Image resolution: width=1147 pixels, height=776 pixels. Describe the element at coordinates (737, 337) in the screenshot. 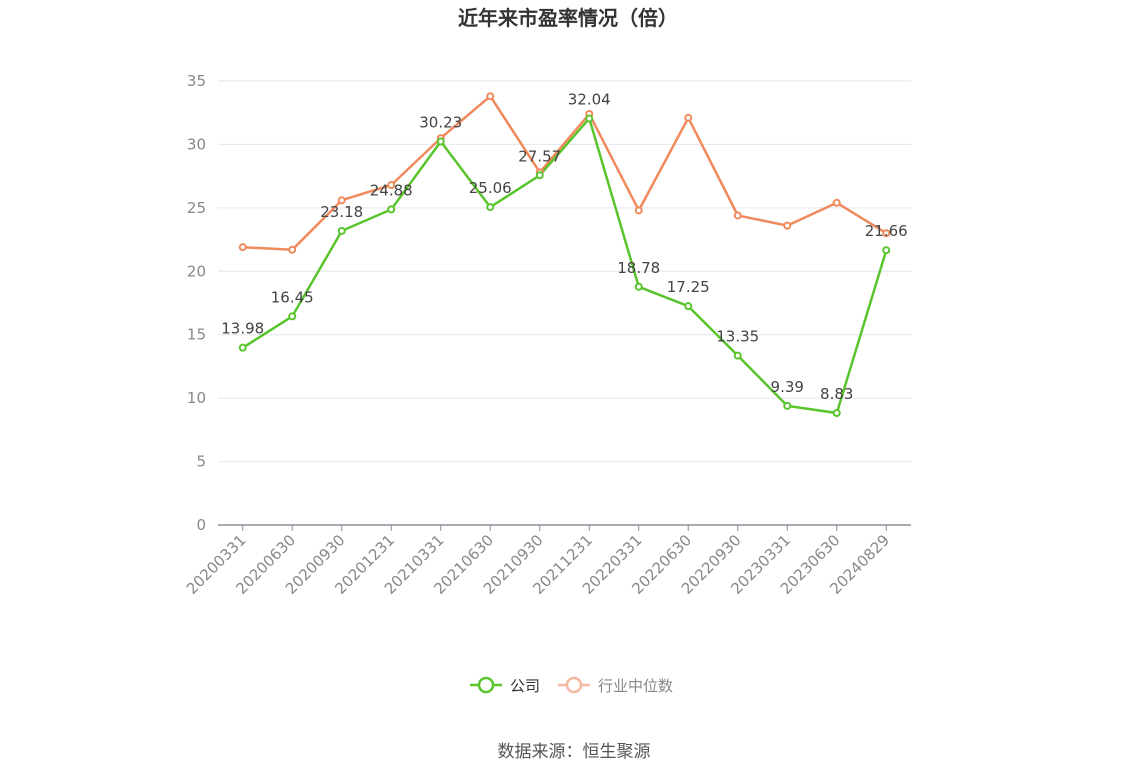

I see `data-label: 13.35` at that location.